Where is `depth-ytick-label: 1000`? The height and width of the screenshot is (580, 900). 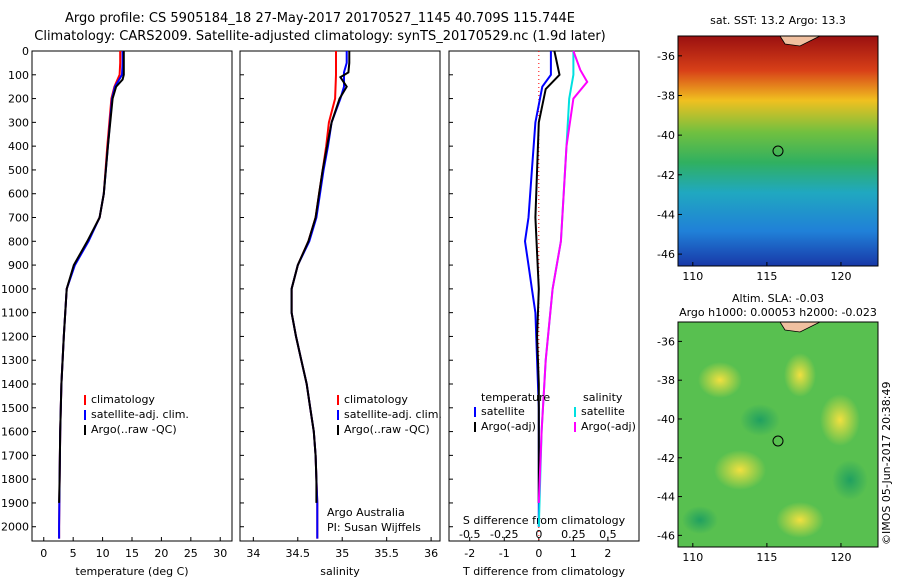 depth-ytick-label: 1000 is located at coordinates (15, 289).